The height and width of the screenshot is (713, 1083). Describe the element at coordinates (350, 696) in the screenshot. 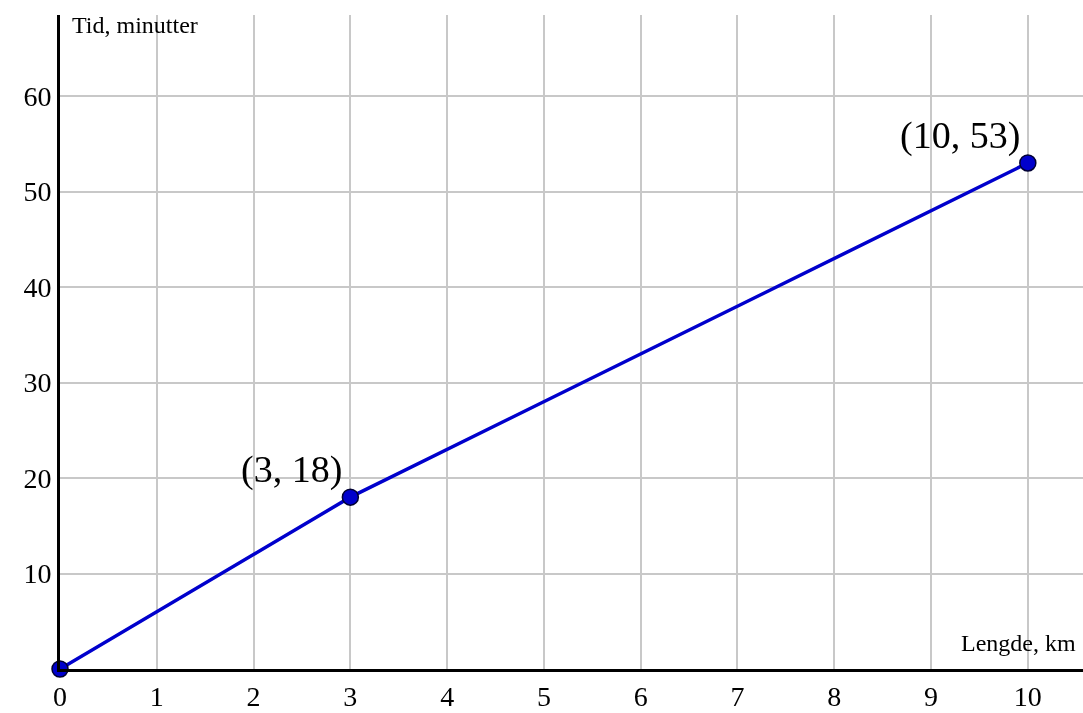

I see `x-tick-label: 3` at that location.